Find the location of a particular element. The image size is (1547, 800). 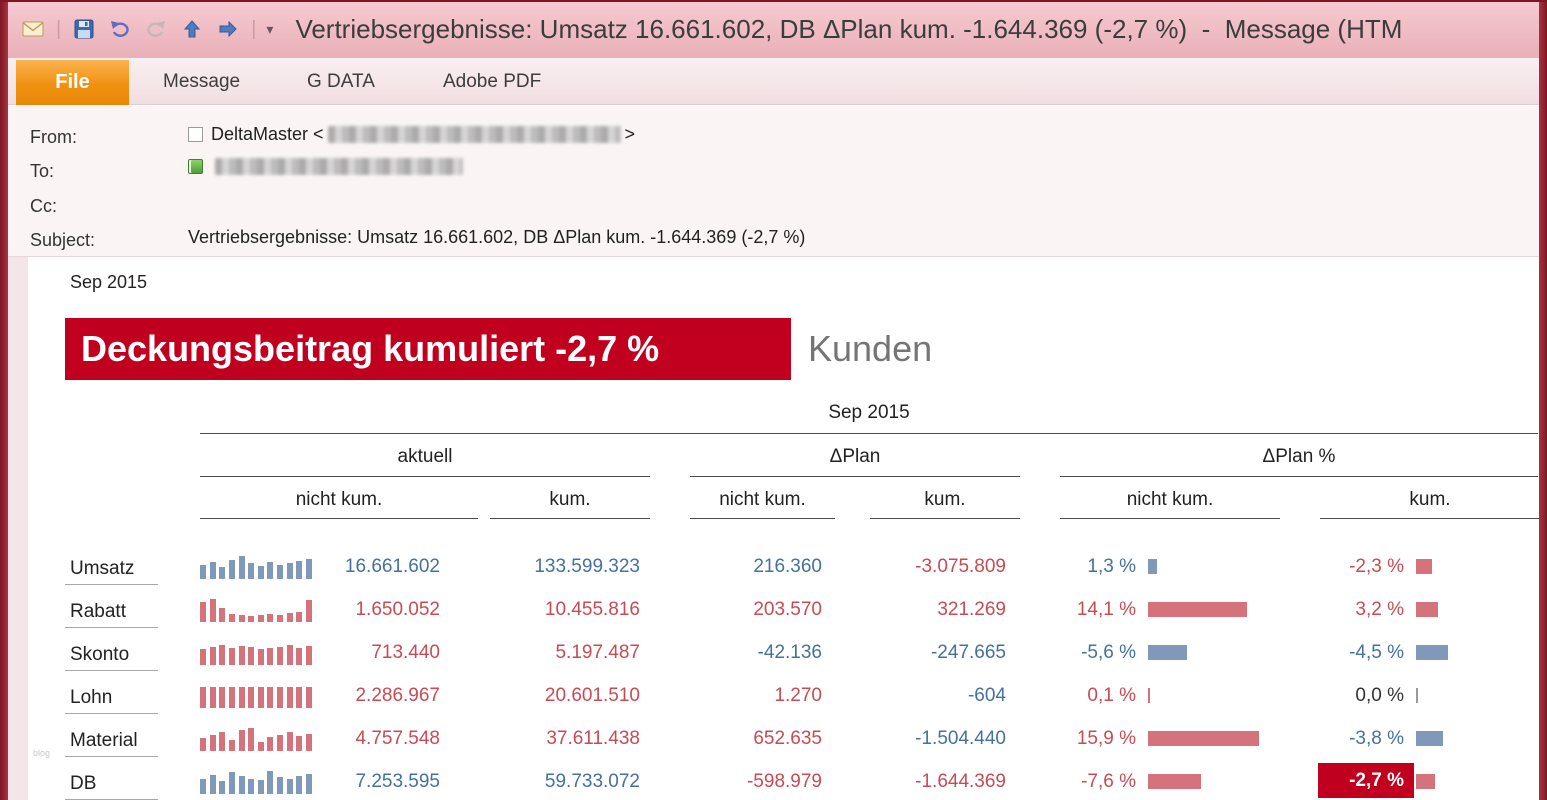

value-cell: -3.075.809 is located at coordinates (960, 566).